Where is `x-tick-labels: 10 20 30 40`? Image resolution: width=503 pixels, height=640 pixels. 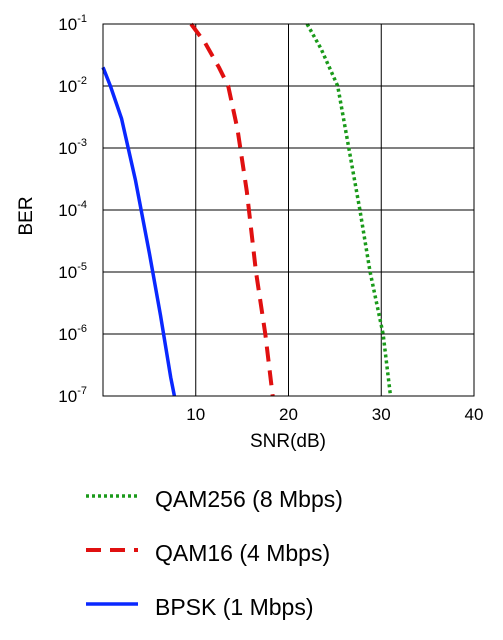 x-tick-labels: 10 20 30 40 is located at coordinates (334, 414).